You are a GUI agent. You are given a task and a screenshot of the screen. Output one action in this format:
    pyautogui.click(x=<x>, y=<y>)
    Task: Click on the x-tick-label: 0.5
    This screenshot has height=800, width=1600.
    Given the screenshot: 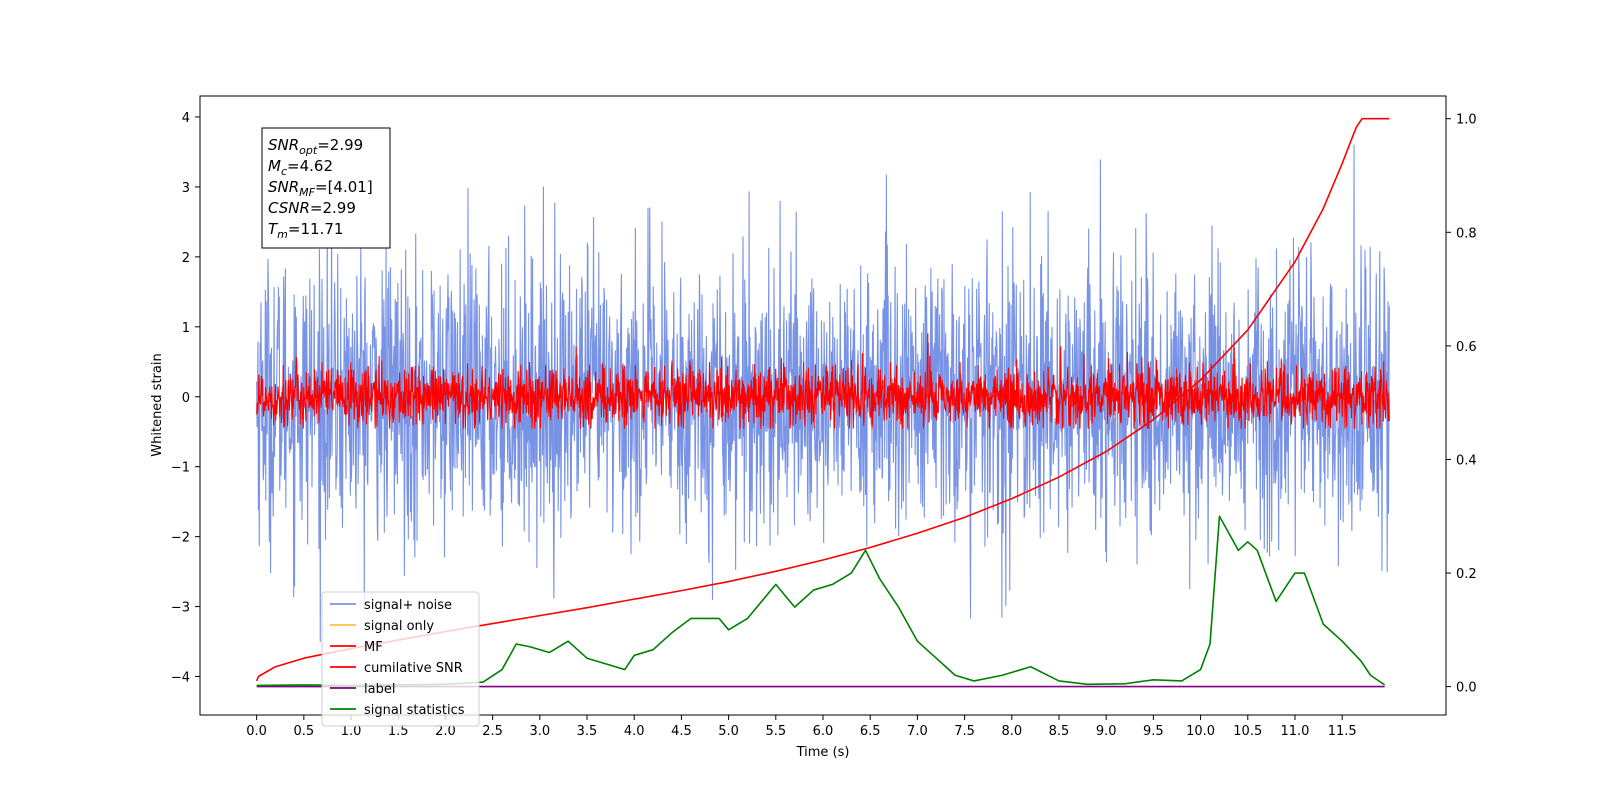 What is the action you would take?
    pyautogui.click(x=303, y=731)
    